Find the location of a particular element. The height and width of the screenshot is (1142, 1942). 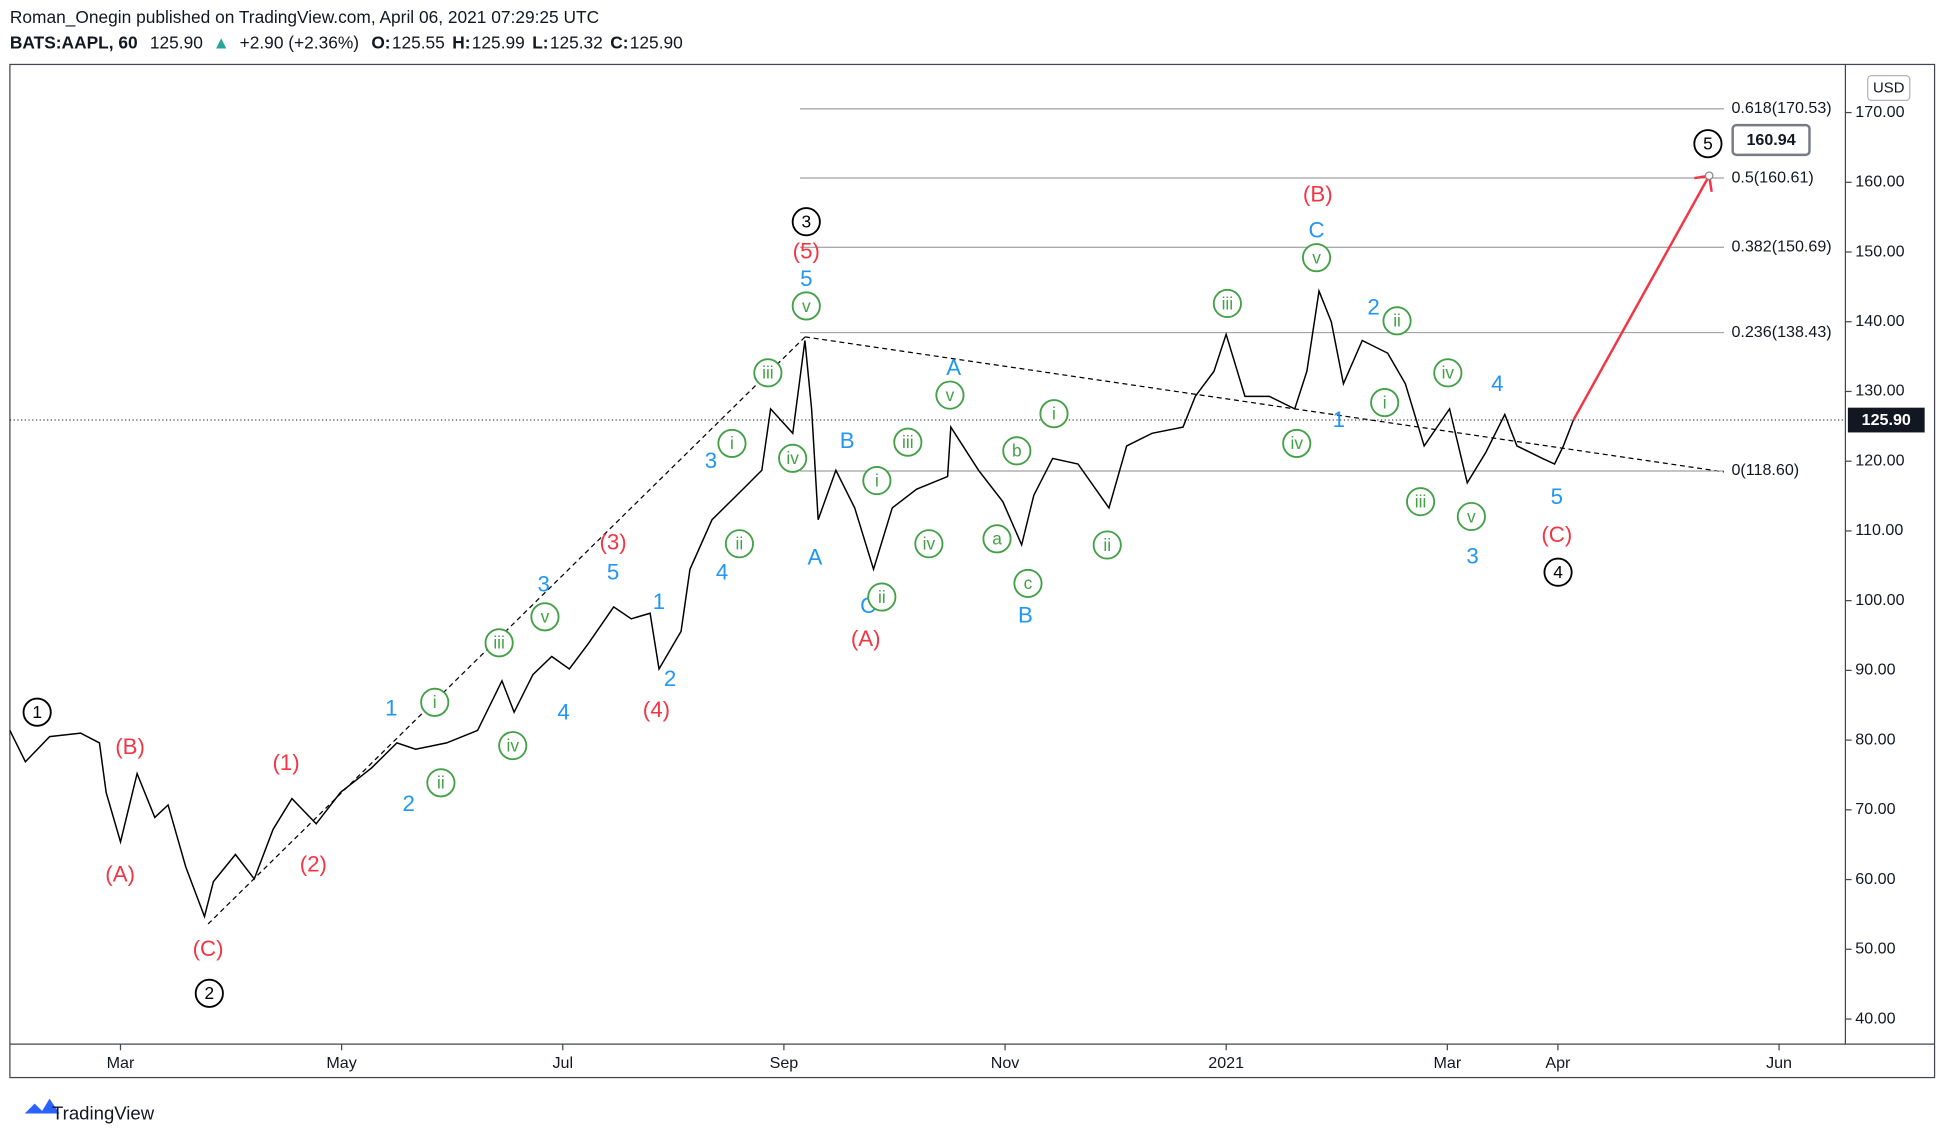

symbol: BATS:AAPL, 60 is located at coordinates (74, 42).